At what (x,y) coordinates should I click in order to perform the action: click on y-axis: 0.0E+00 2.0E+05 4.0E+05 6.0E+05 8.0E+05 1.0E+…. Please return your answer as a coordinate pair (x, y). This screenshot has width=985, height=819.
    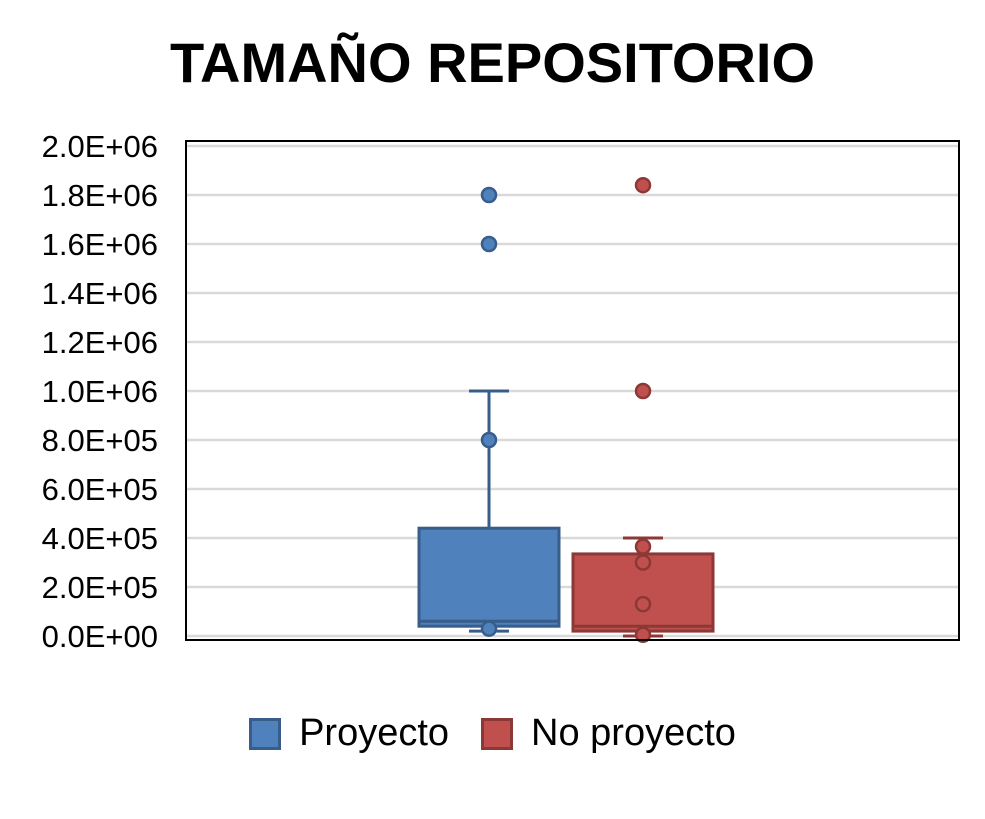
    Looking at the image, I should click on (100, 391).